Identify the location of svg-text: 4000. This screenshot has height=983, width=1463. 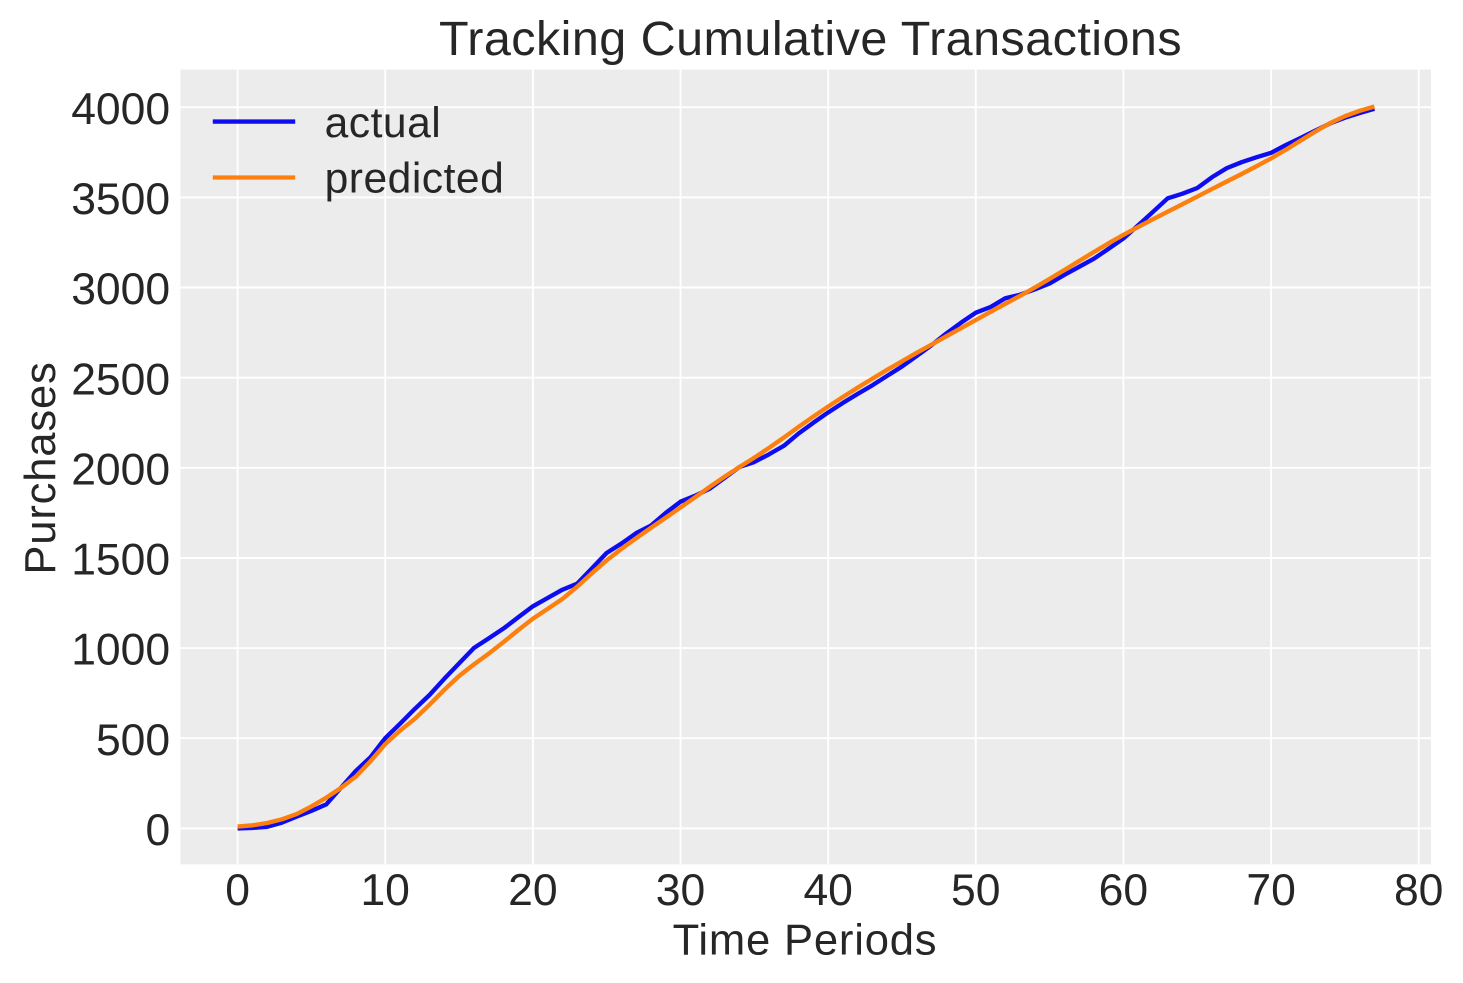
(120, 109).